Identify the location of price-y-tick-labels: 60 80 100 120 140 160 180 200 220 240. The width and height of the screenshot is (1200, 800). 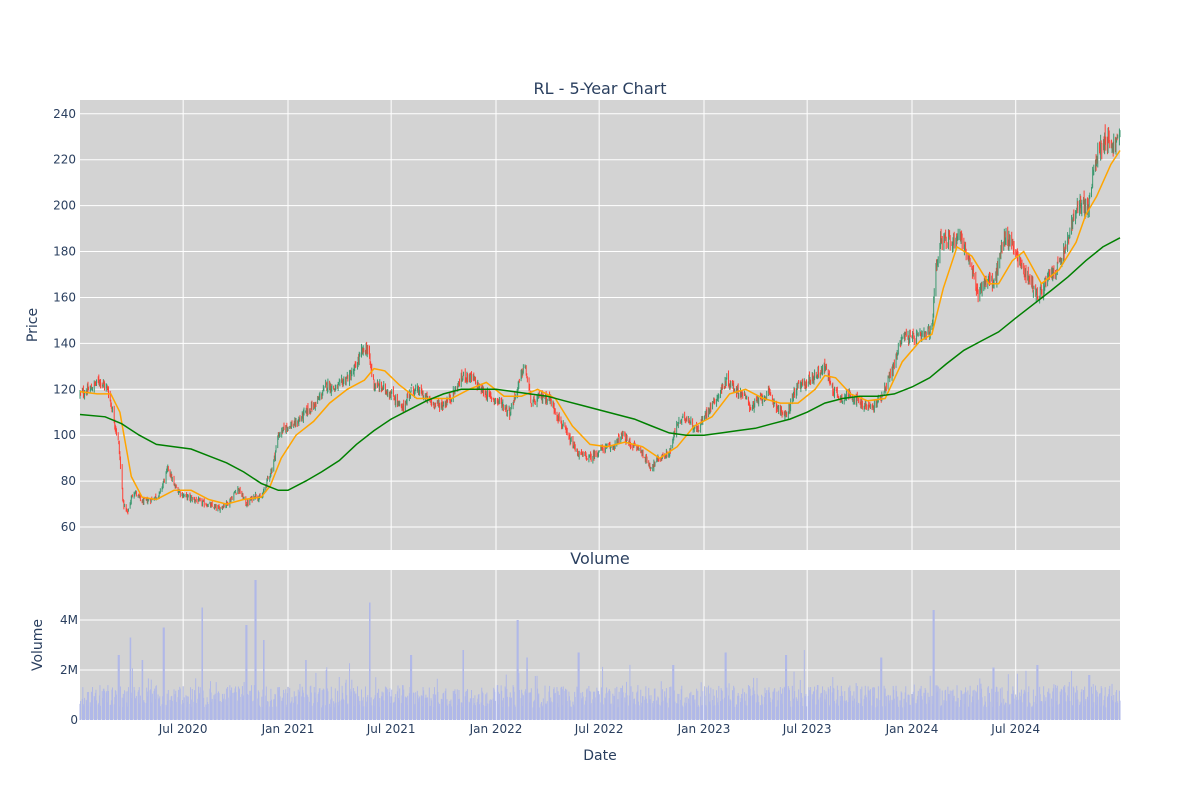
(64, 320).